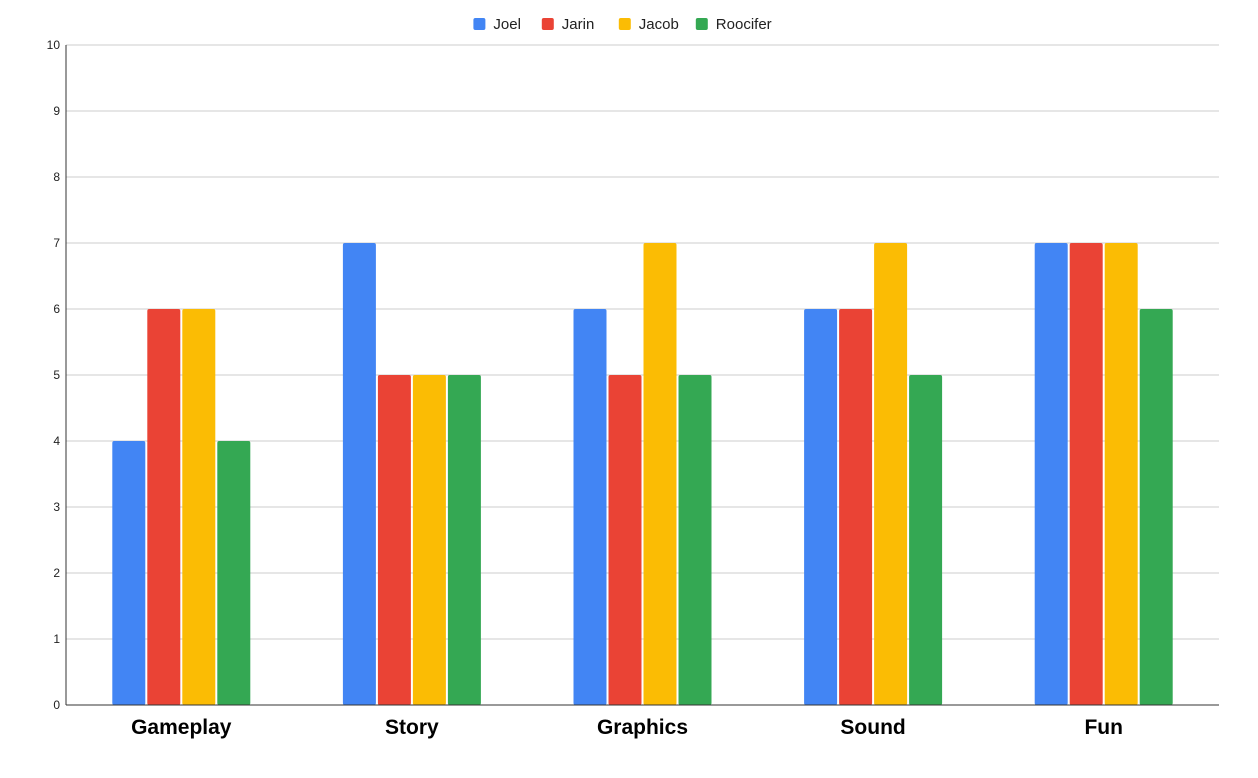  I want to click on y-tick-label: 3, so click(56, 507).